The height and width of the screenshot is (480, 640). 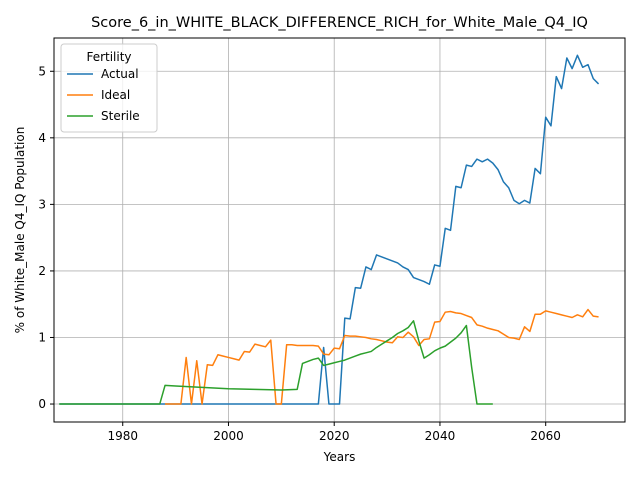 I want to click on legend-items: Actual Ideal Sterile, so click(x=103, y=95).